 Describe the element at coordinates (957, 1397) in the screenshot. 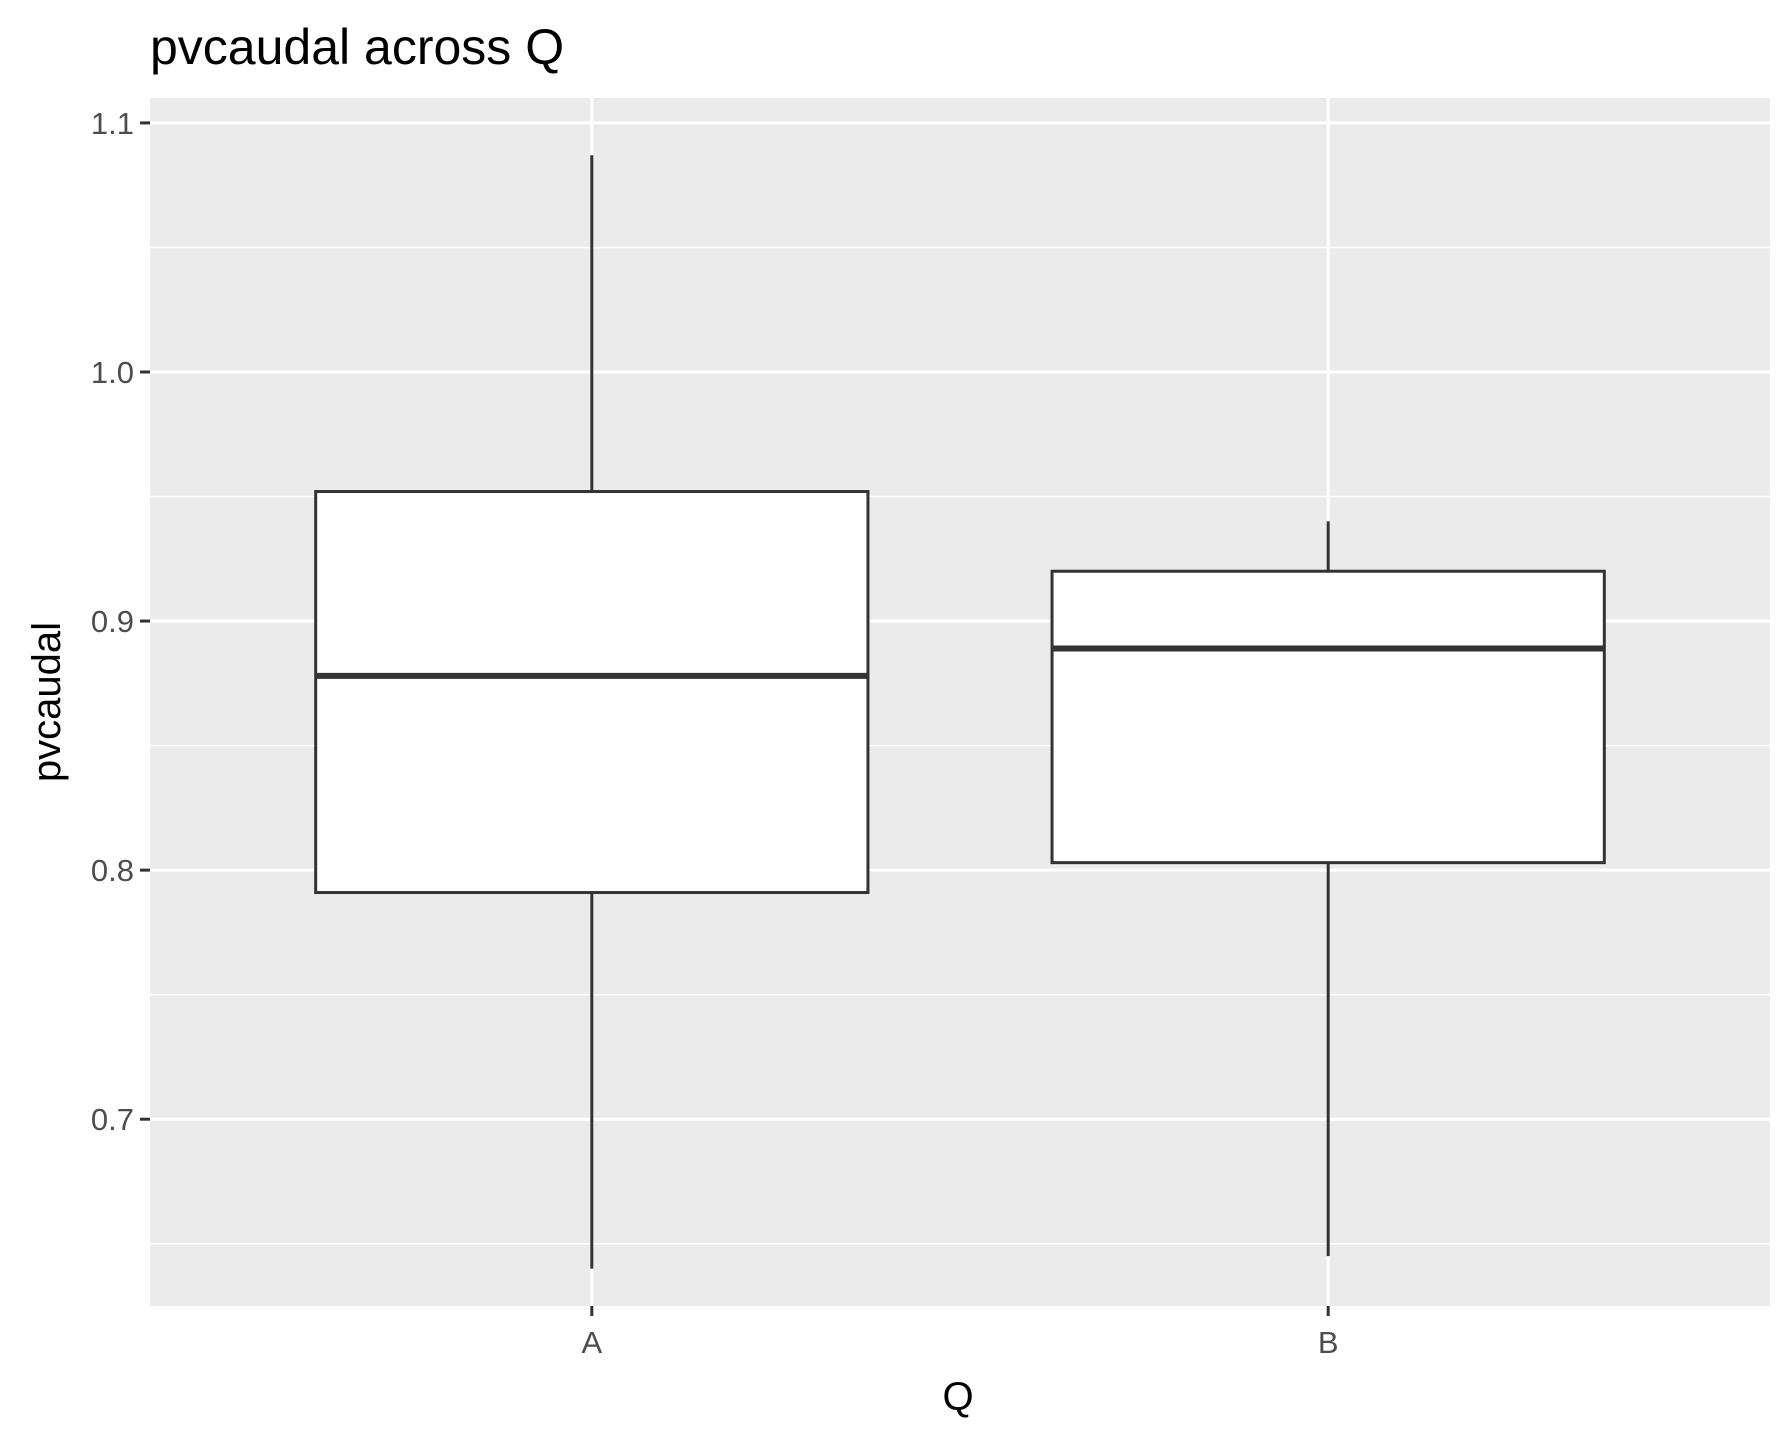

I see `x-axis-title: Q` at that location.